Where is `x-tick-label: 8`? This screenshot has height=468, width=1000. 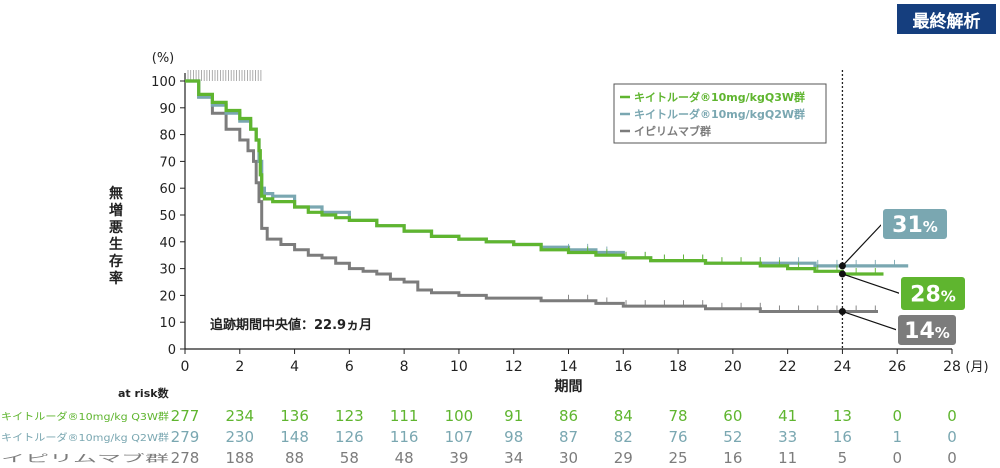 x-tick-label: 8 is located at coordinates (404, 367).